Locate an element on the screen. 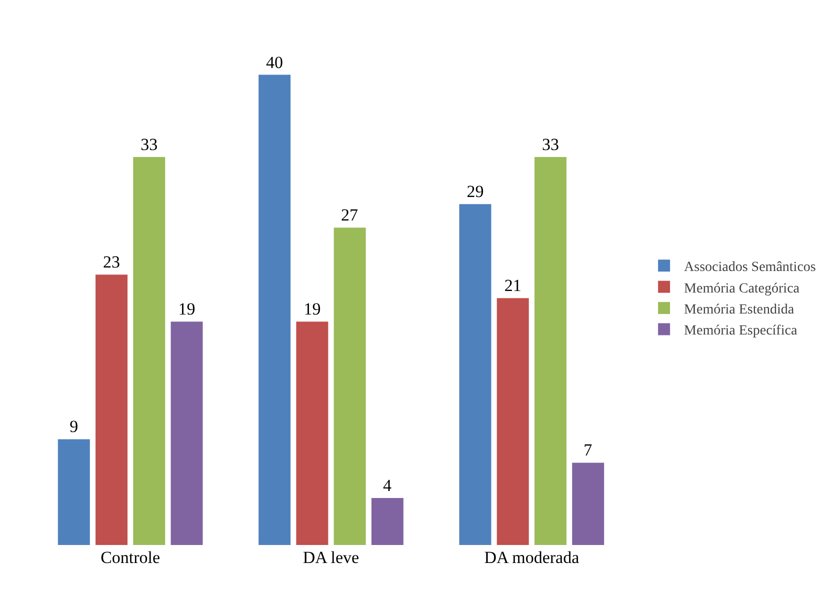 This screenshot has height=605, width=831. x-tick-label: DA moderada is located at coordinates (532, 557).